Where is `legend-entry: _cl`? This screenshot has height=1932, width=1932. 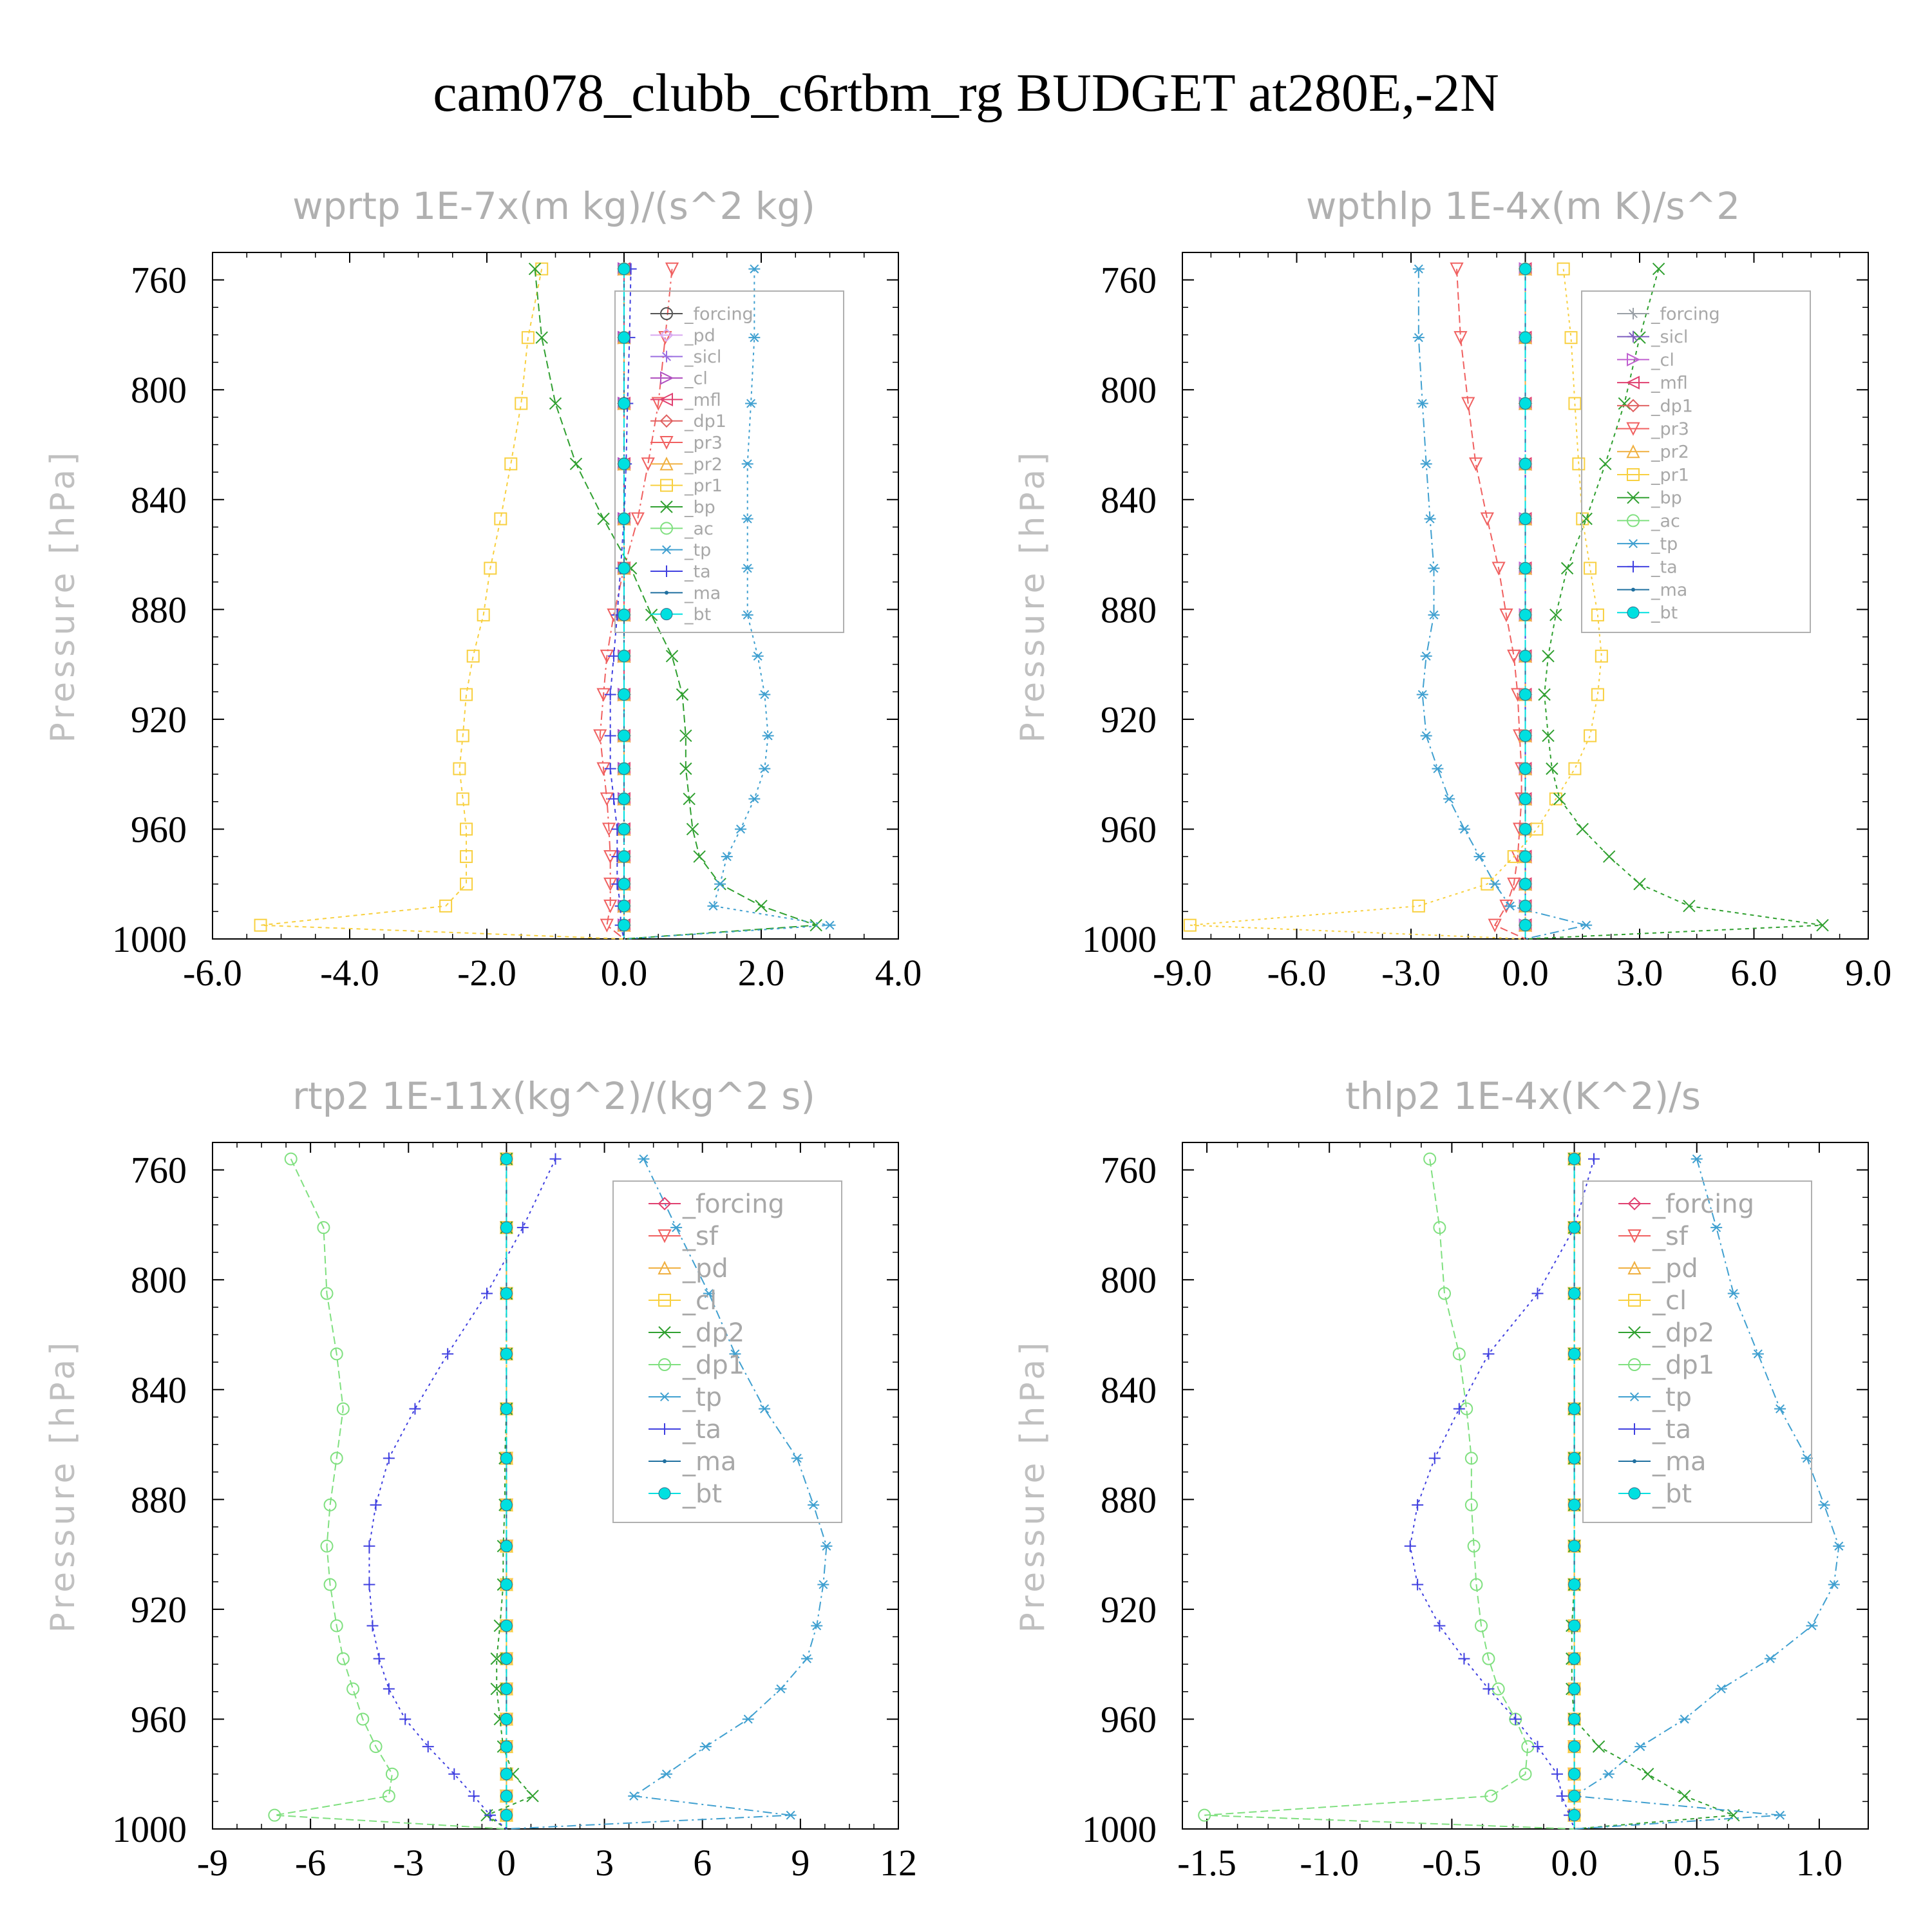 legend-entry: _cl is located at coordinates (1653, 1301).